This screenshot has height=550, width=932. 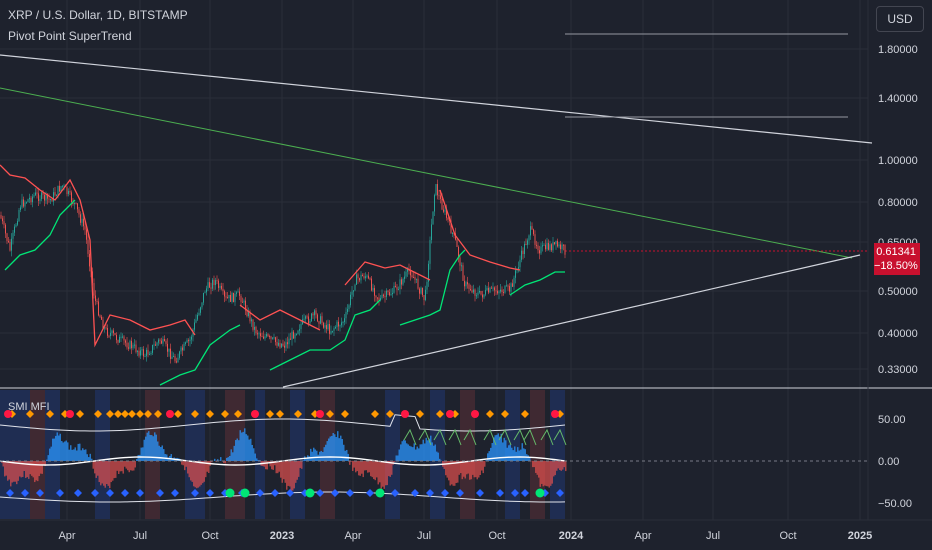 What do you see at coordinates (70, 36) in the screenshot?
I see `indicator-name: Pivot Point SuperTrend` at bounding box center [70, 36].